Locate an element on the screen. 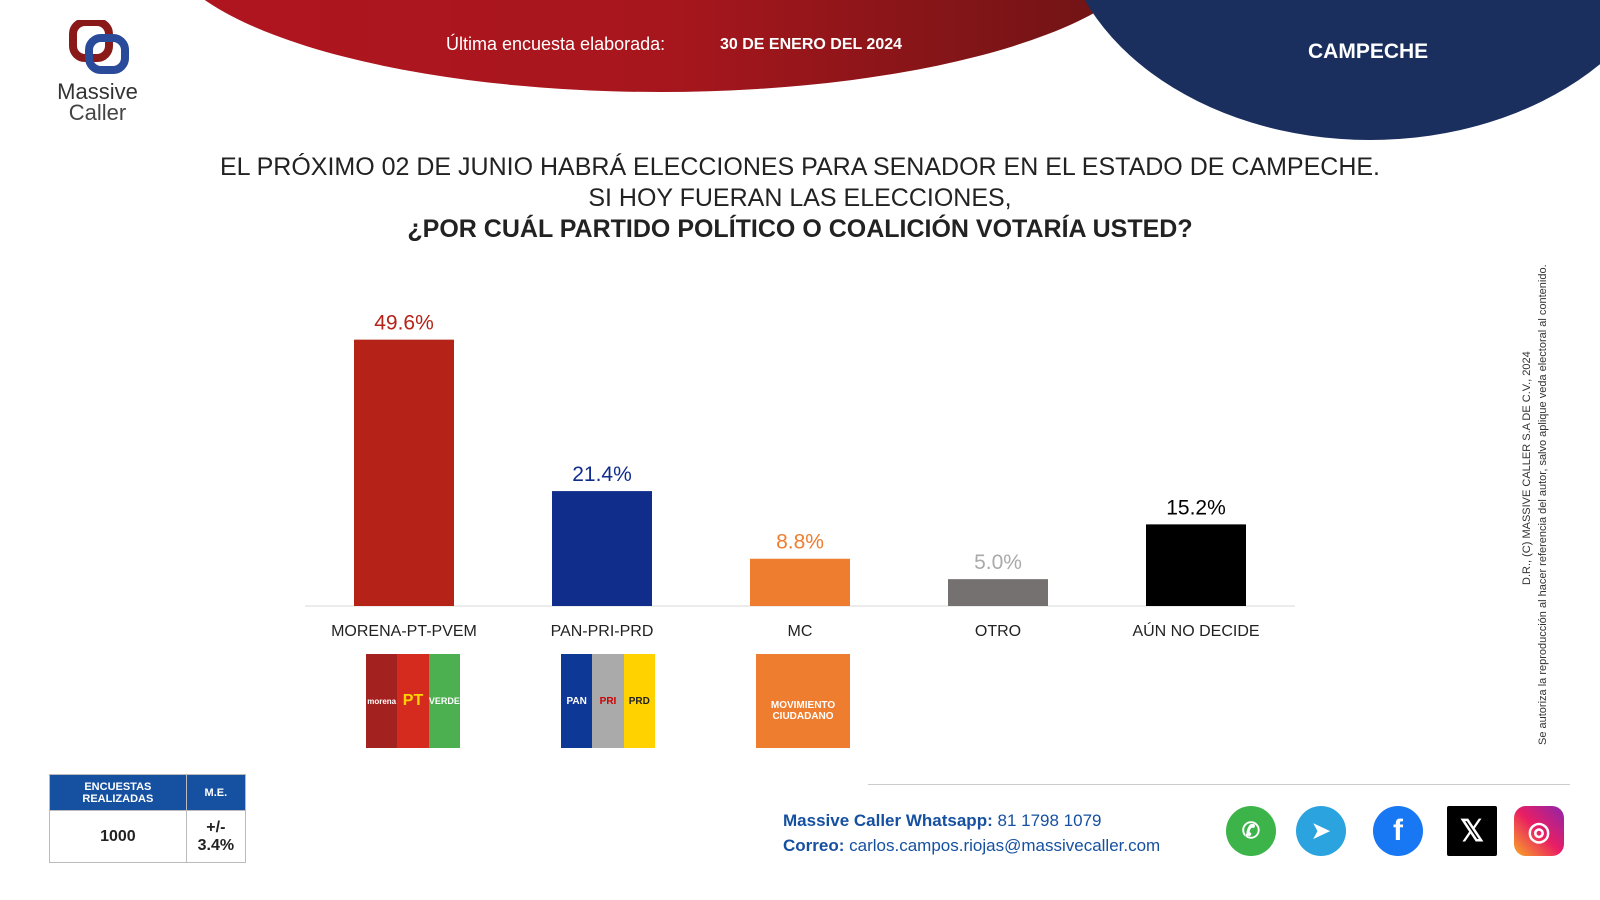  data-label-1: 21.4% is located at coordinates (602, 474).